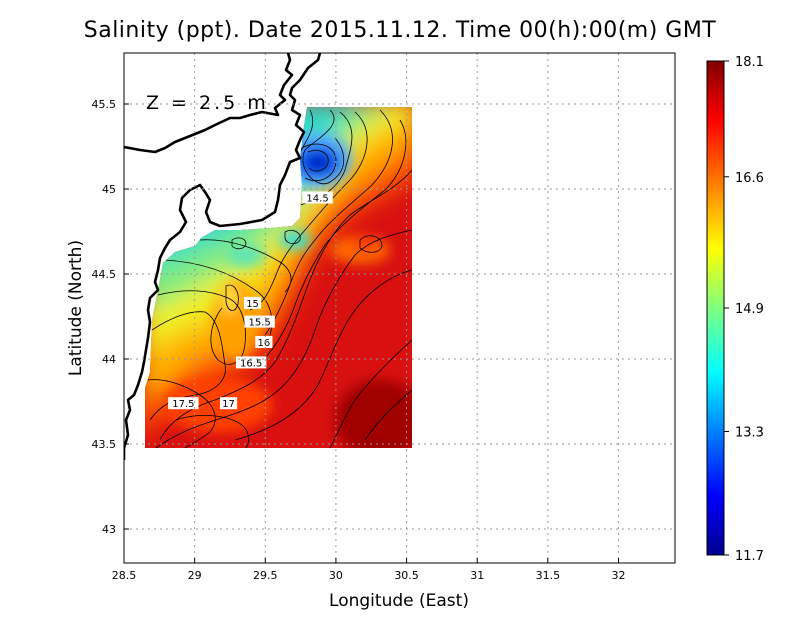 The height and width of the screenshot is (618, 800). I want to click on colorbar-tick-label: 11.7, so click(749, 556).